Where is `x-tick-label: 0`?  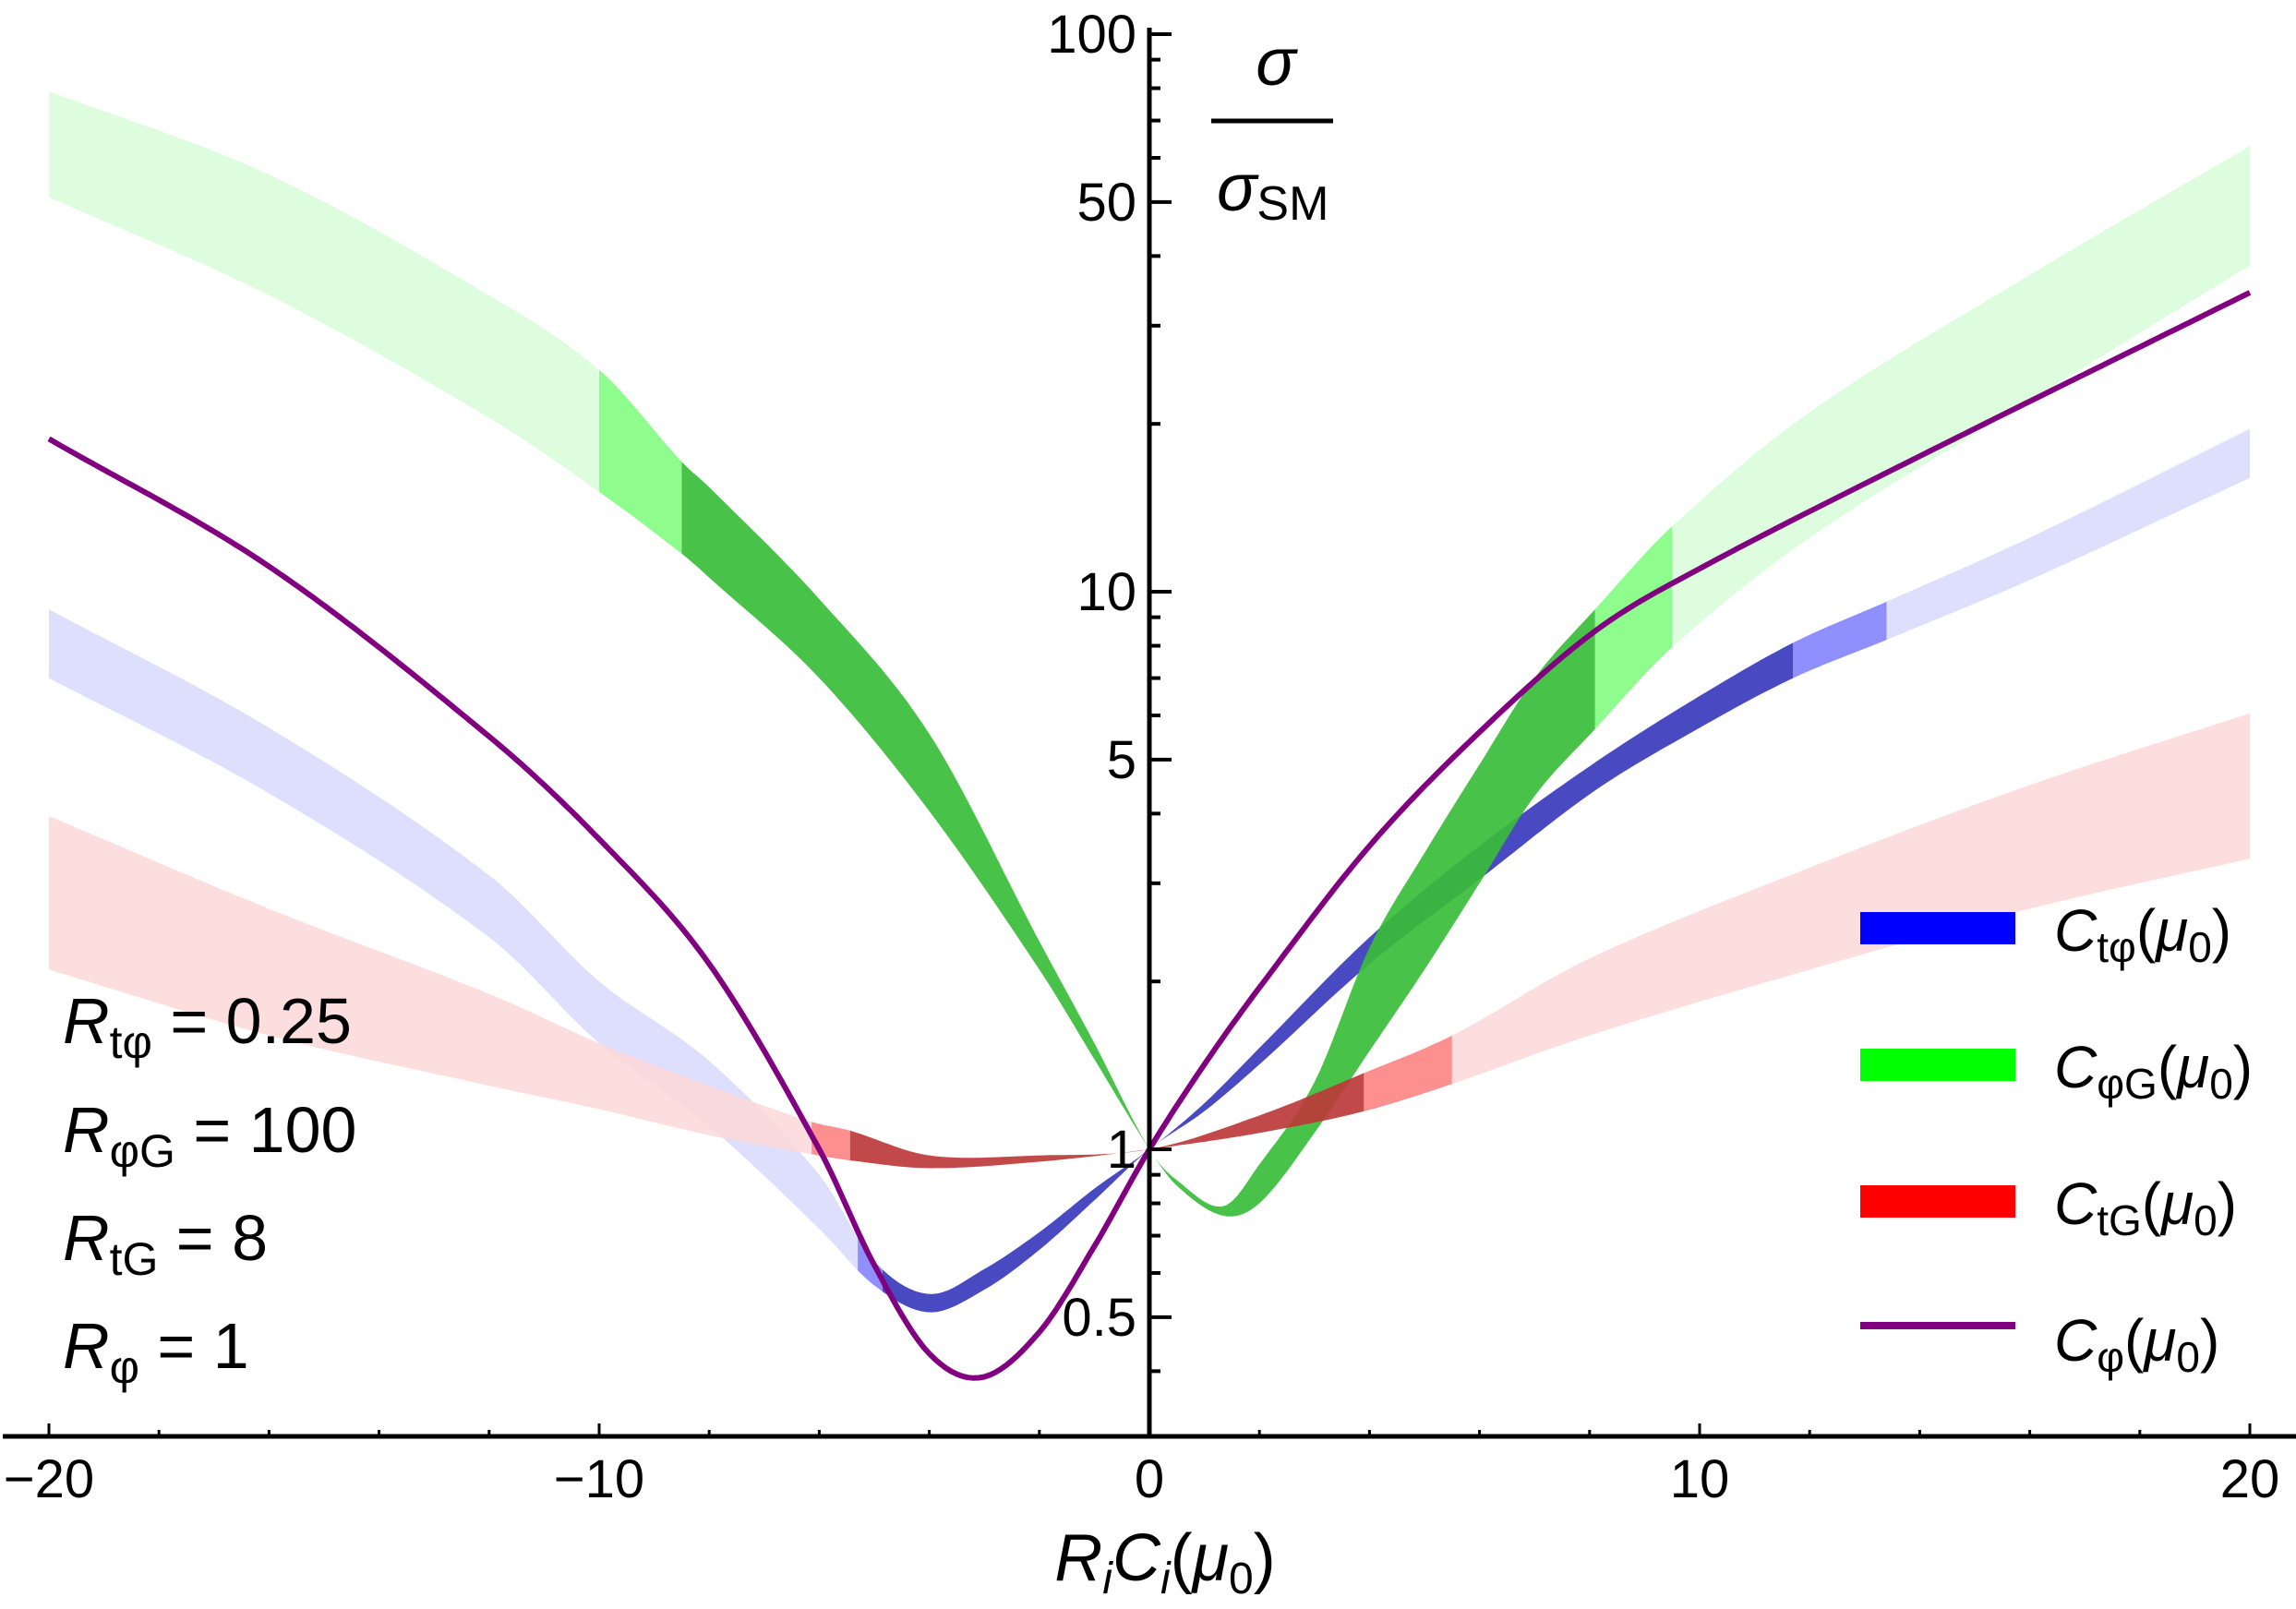 x-tick-label: 0 is located at coordinates (1149, 1479).